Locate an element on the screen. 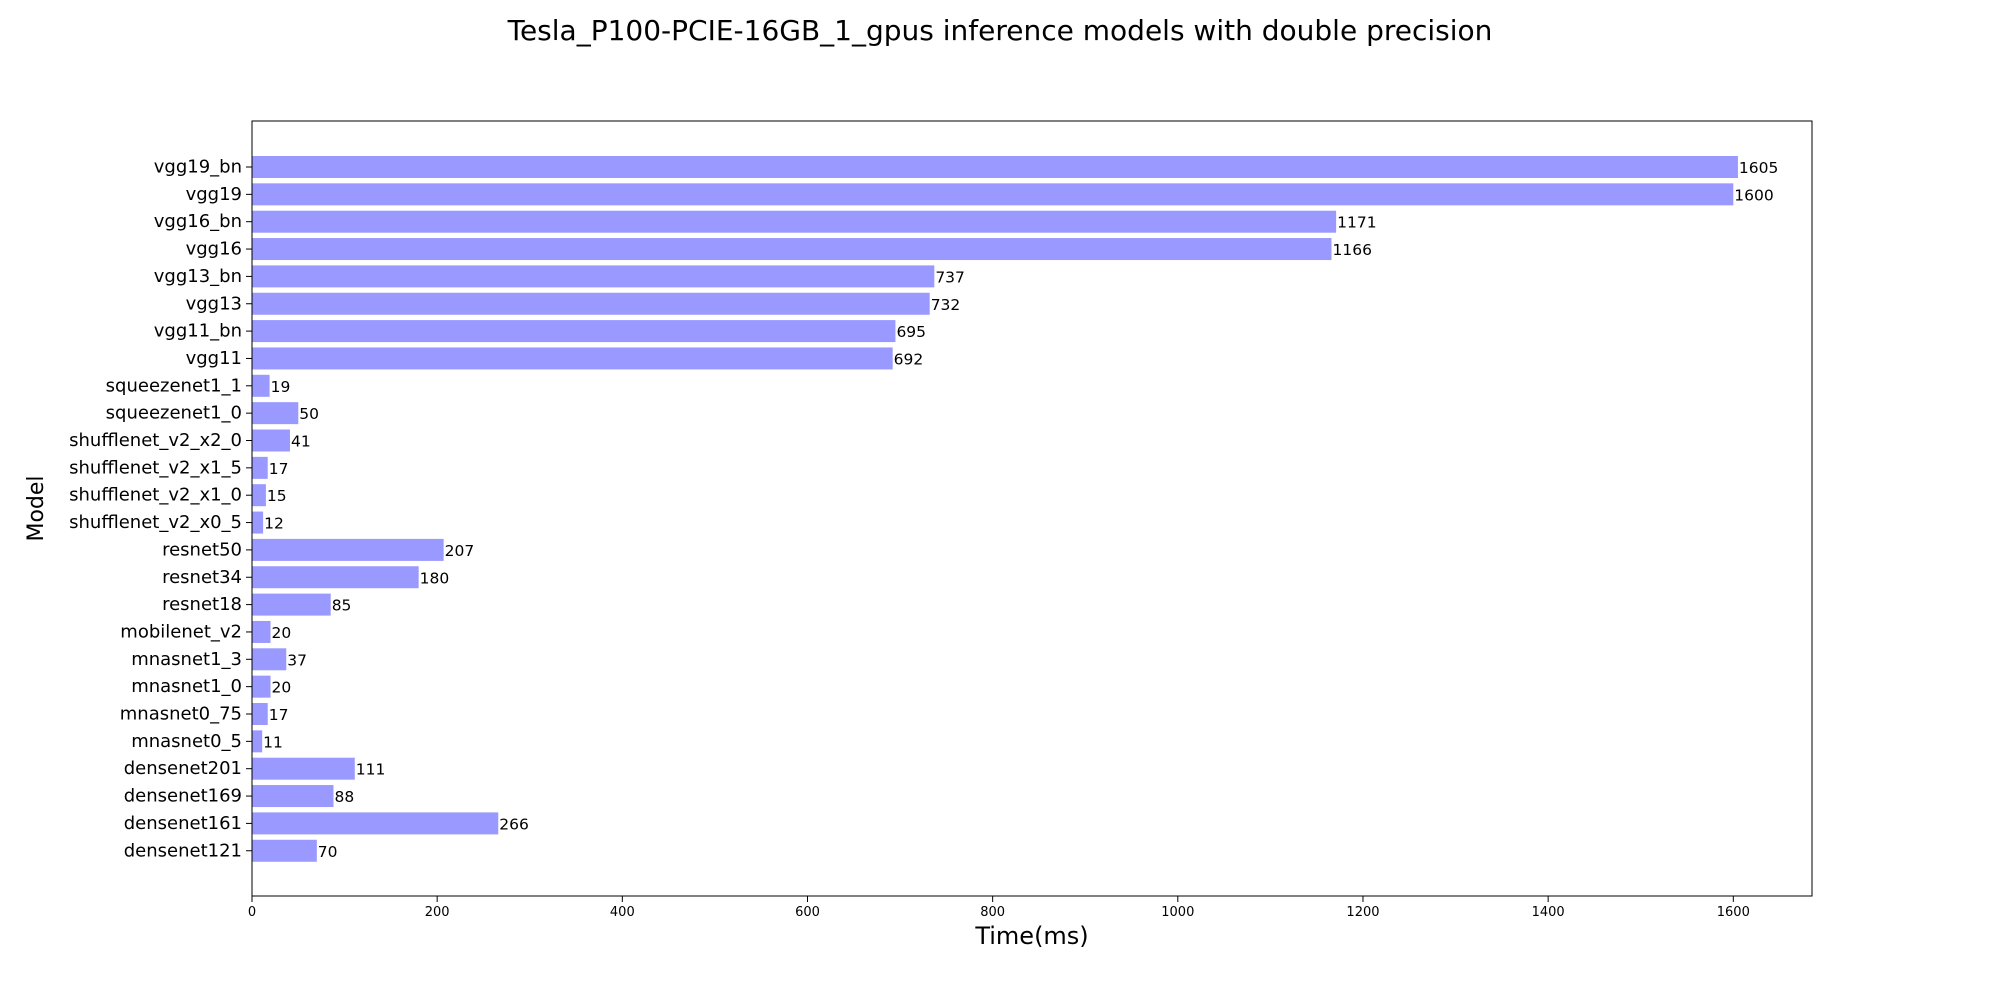 This screenshot has width=2000, height=1000. x-tick-label: 400 is located at coordinates (622, 912).